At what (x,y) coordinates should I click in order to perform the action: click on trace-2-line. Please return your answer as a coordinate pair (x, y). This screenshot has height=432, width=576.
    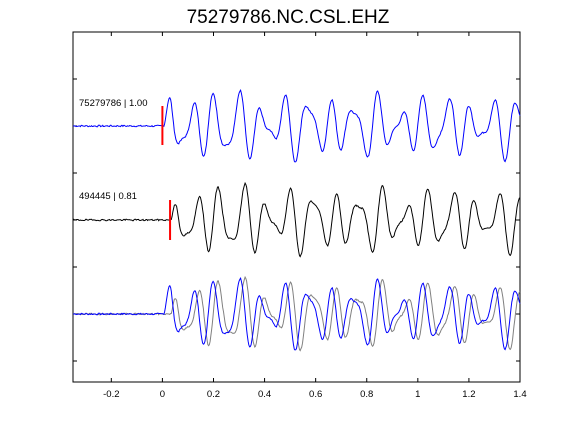
    Looking at the image, I should click on (297, 219).